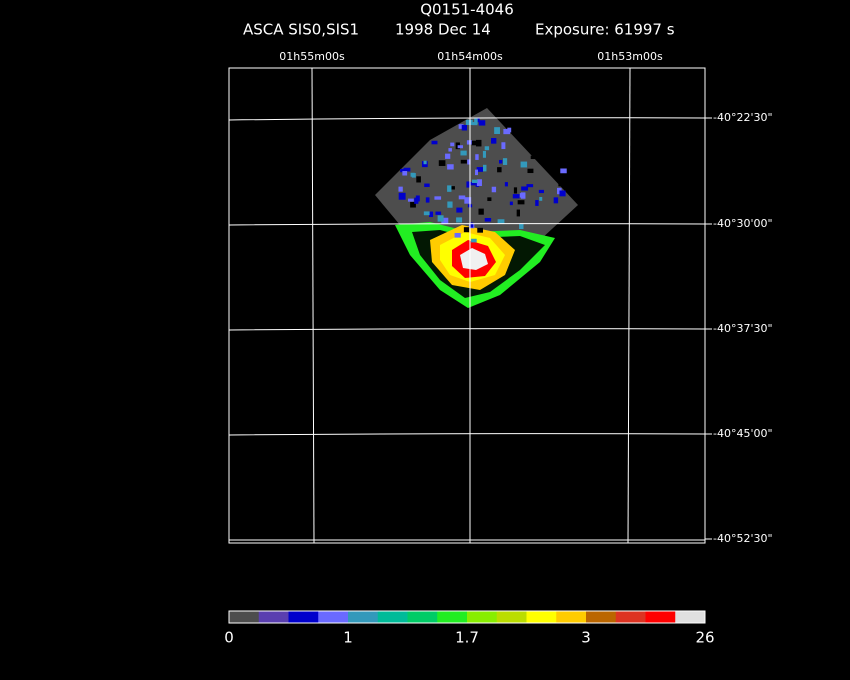  Describe the element at coordinates (743, 433) in the screenshot. I see `dec-label: -40°45'00"` at that location.